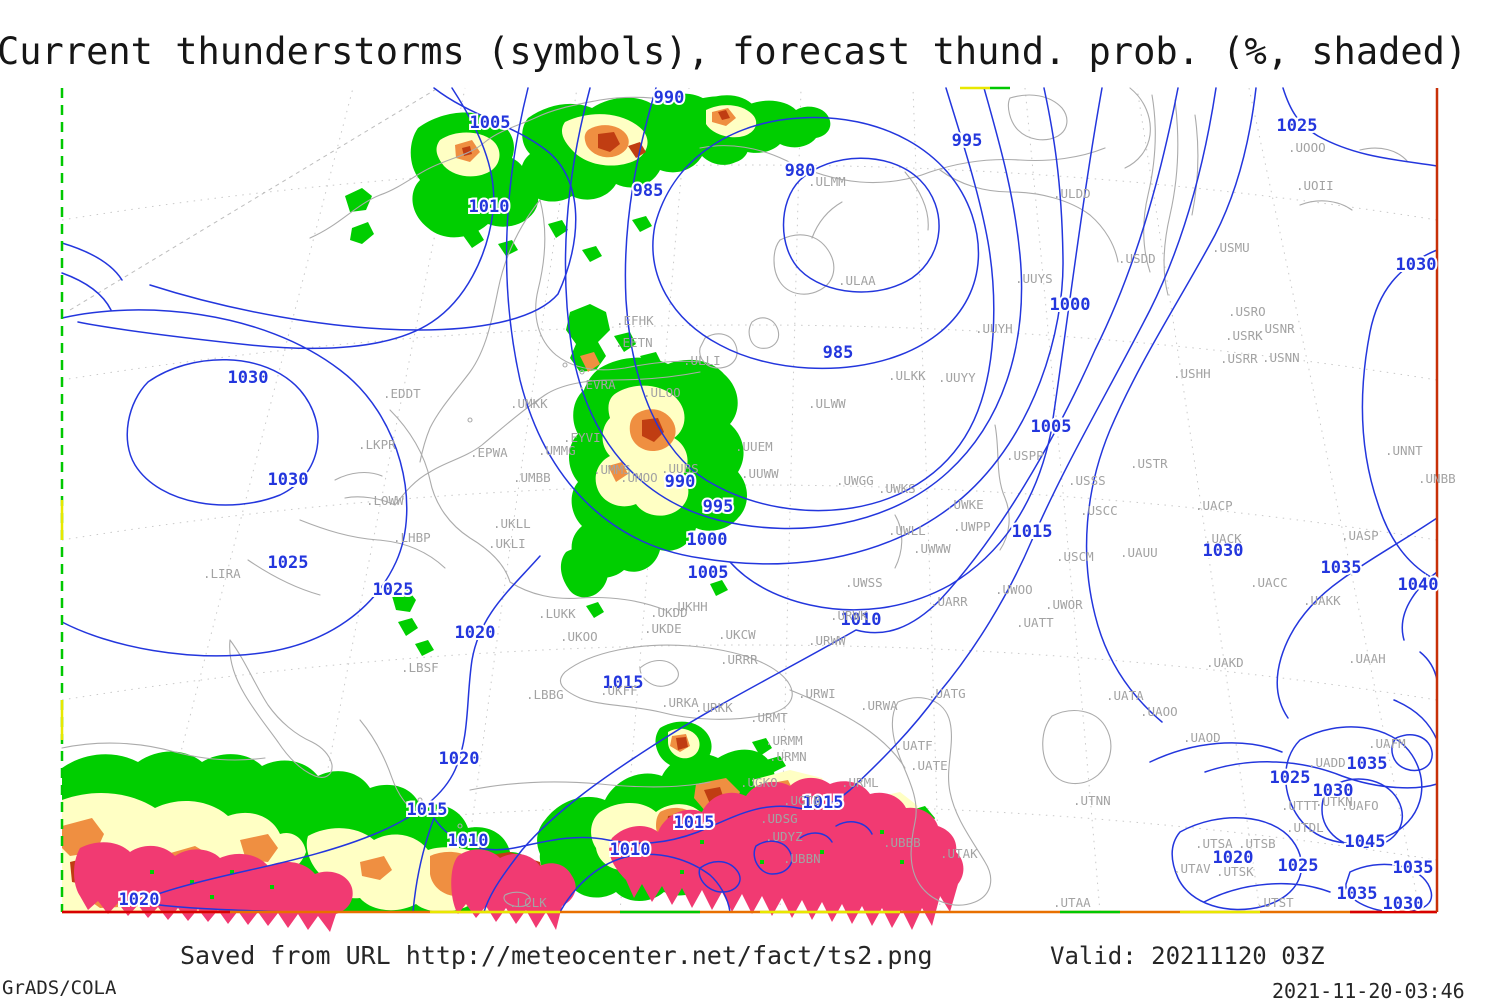 This screenshot has height=1000, width=1500. What do you see at coordinates (635, 320) in the screenshot?
I see `svg-text: .EFHK` at bounding box center [635, 320].